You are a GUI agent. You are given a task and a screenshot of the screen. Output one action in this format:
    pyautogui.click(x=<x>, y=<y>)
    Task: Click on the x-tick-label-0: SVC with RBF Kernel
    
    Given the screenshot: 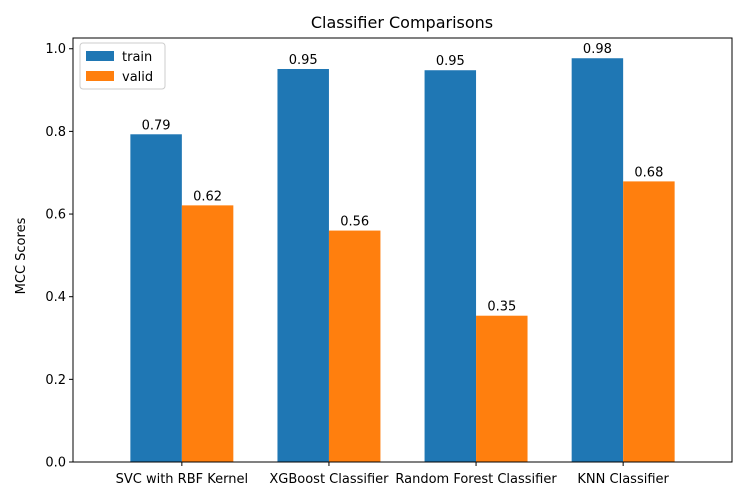 What is the action you would take?
    pyautogui.click(x=182, y=479)
    